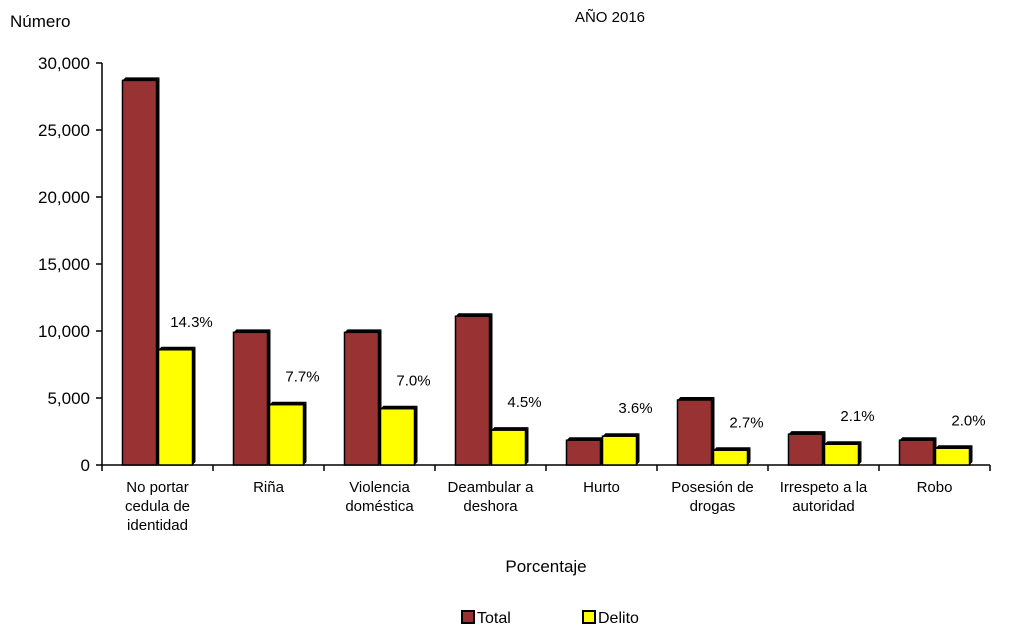 This screenshot has width=1034, height=627. Describe the element at coordinates (618, 618) in the screenshot. I see `legend-label-delito: Delito` at that location.